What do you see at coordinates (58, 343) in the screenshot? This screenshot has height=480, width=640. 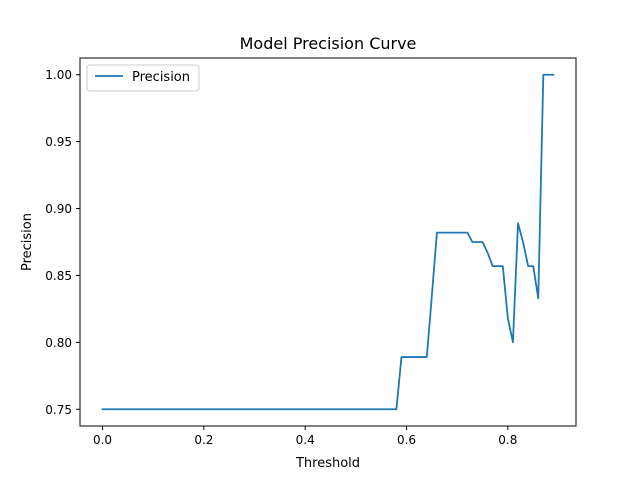 I see `y-tick-label: 0.80` at bounding box center [58, 343].